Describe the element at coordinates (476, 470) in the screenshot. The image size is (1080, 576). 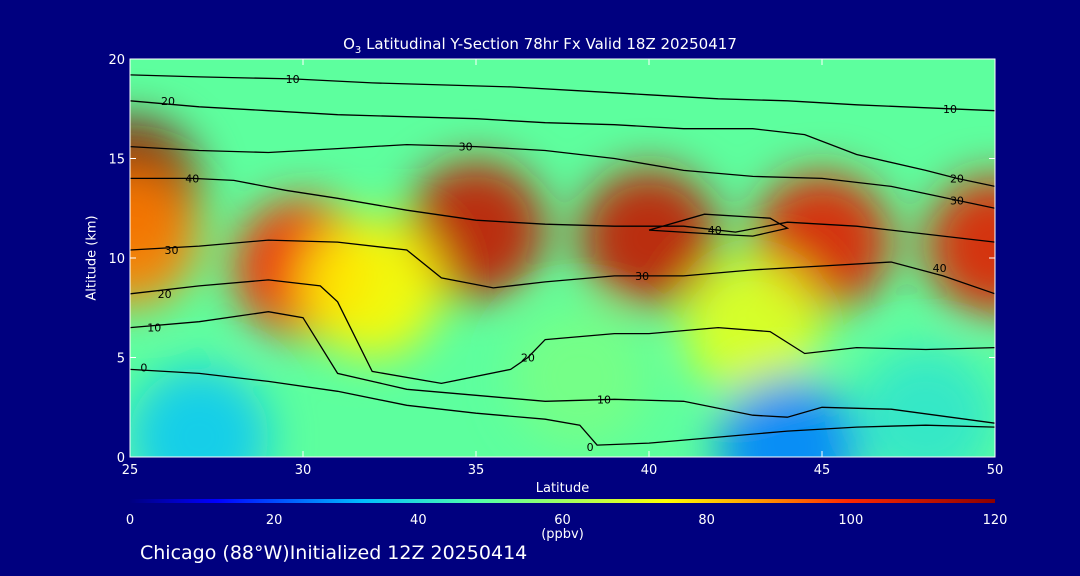
I see `x-tick-label: 35` at that location.